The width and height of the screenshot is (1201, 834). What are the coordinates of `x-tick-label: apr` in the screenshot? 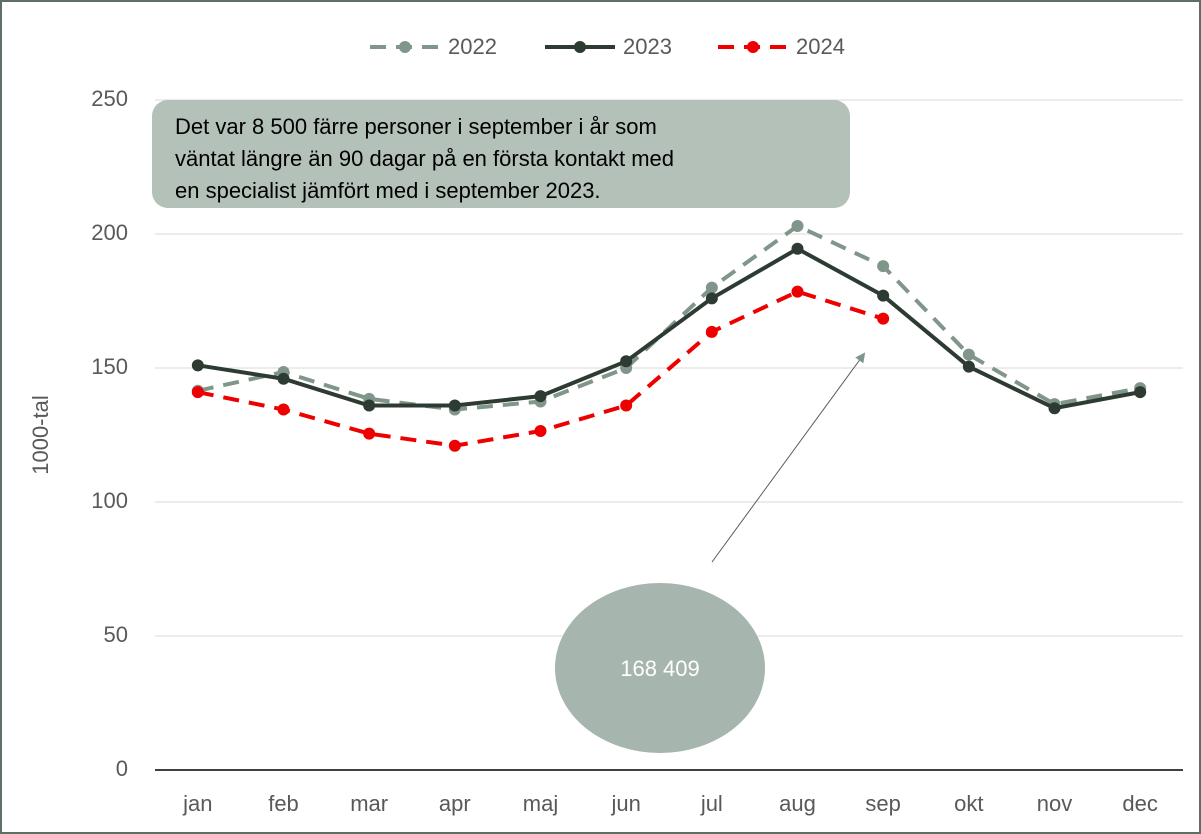 It's located at (455, 803).